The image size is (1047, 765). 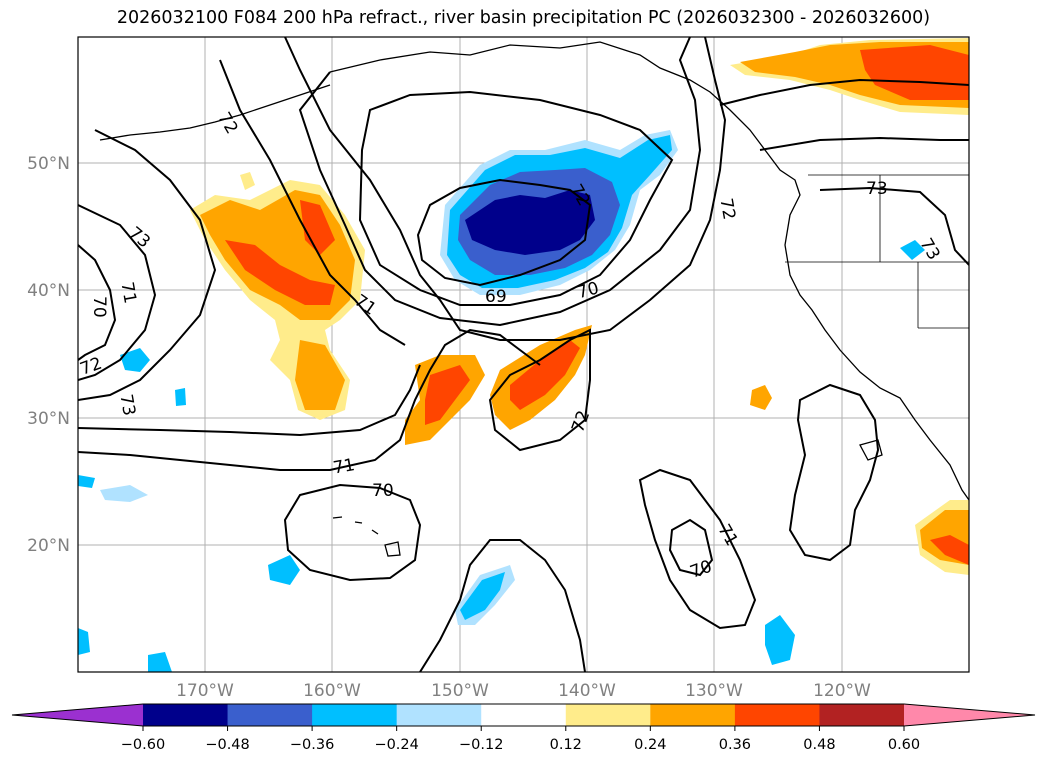 What do you see at coordinates (312, 202) in the screenshot?
I see `contour-73-west` at bounding box center [312, 202].